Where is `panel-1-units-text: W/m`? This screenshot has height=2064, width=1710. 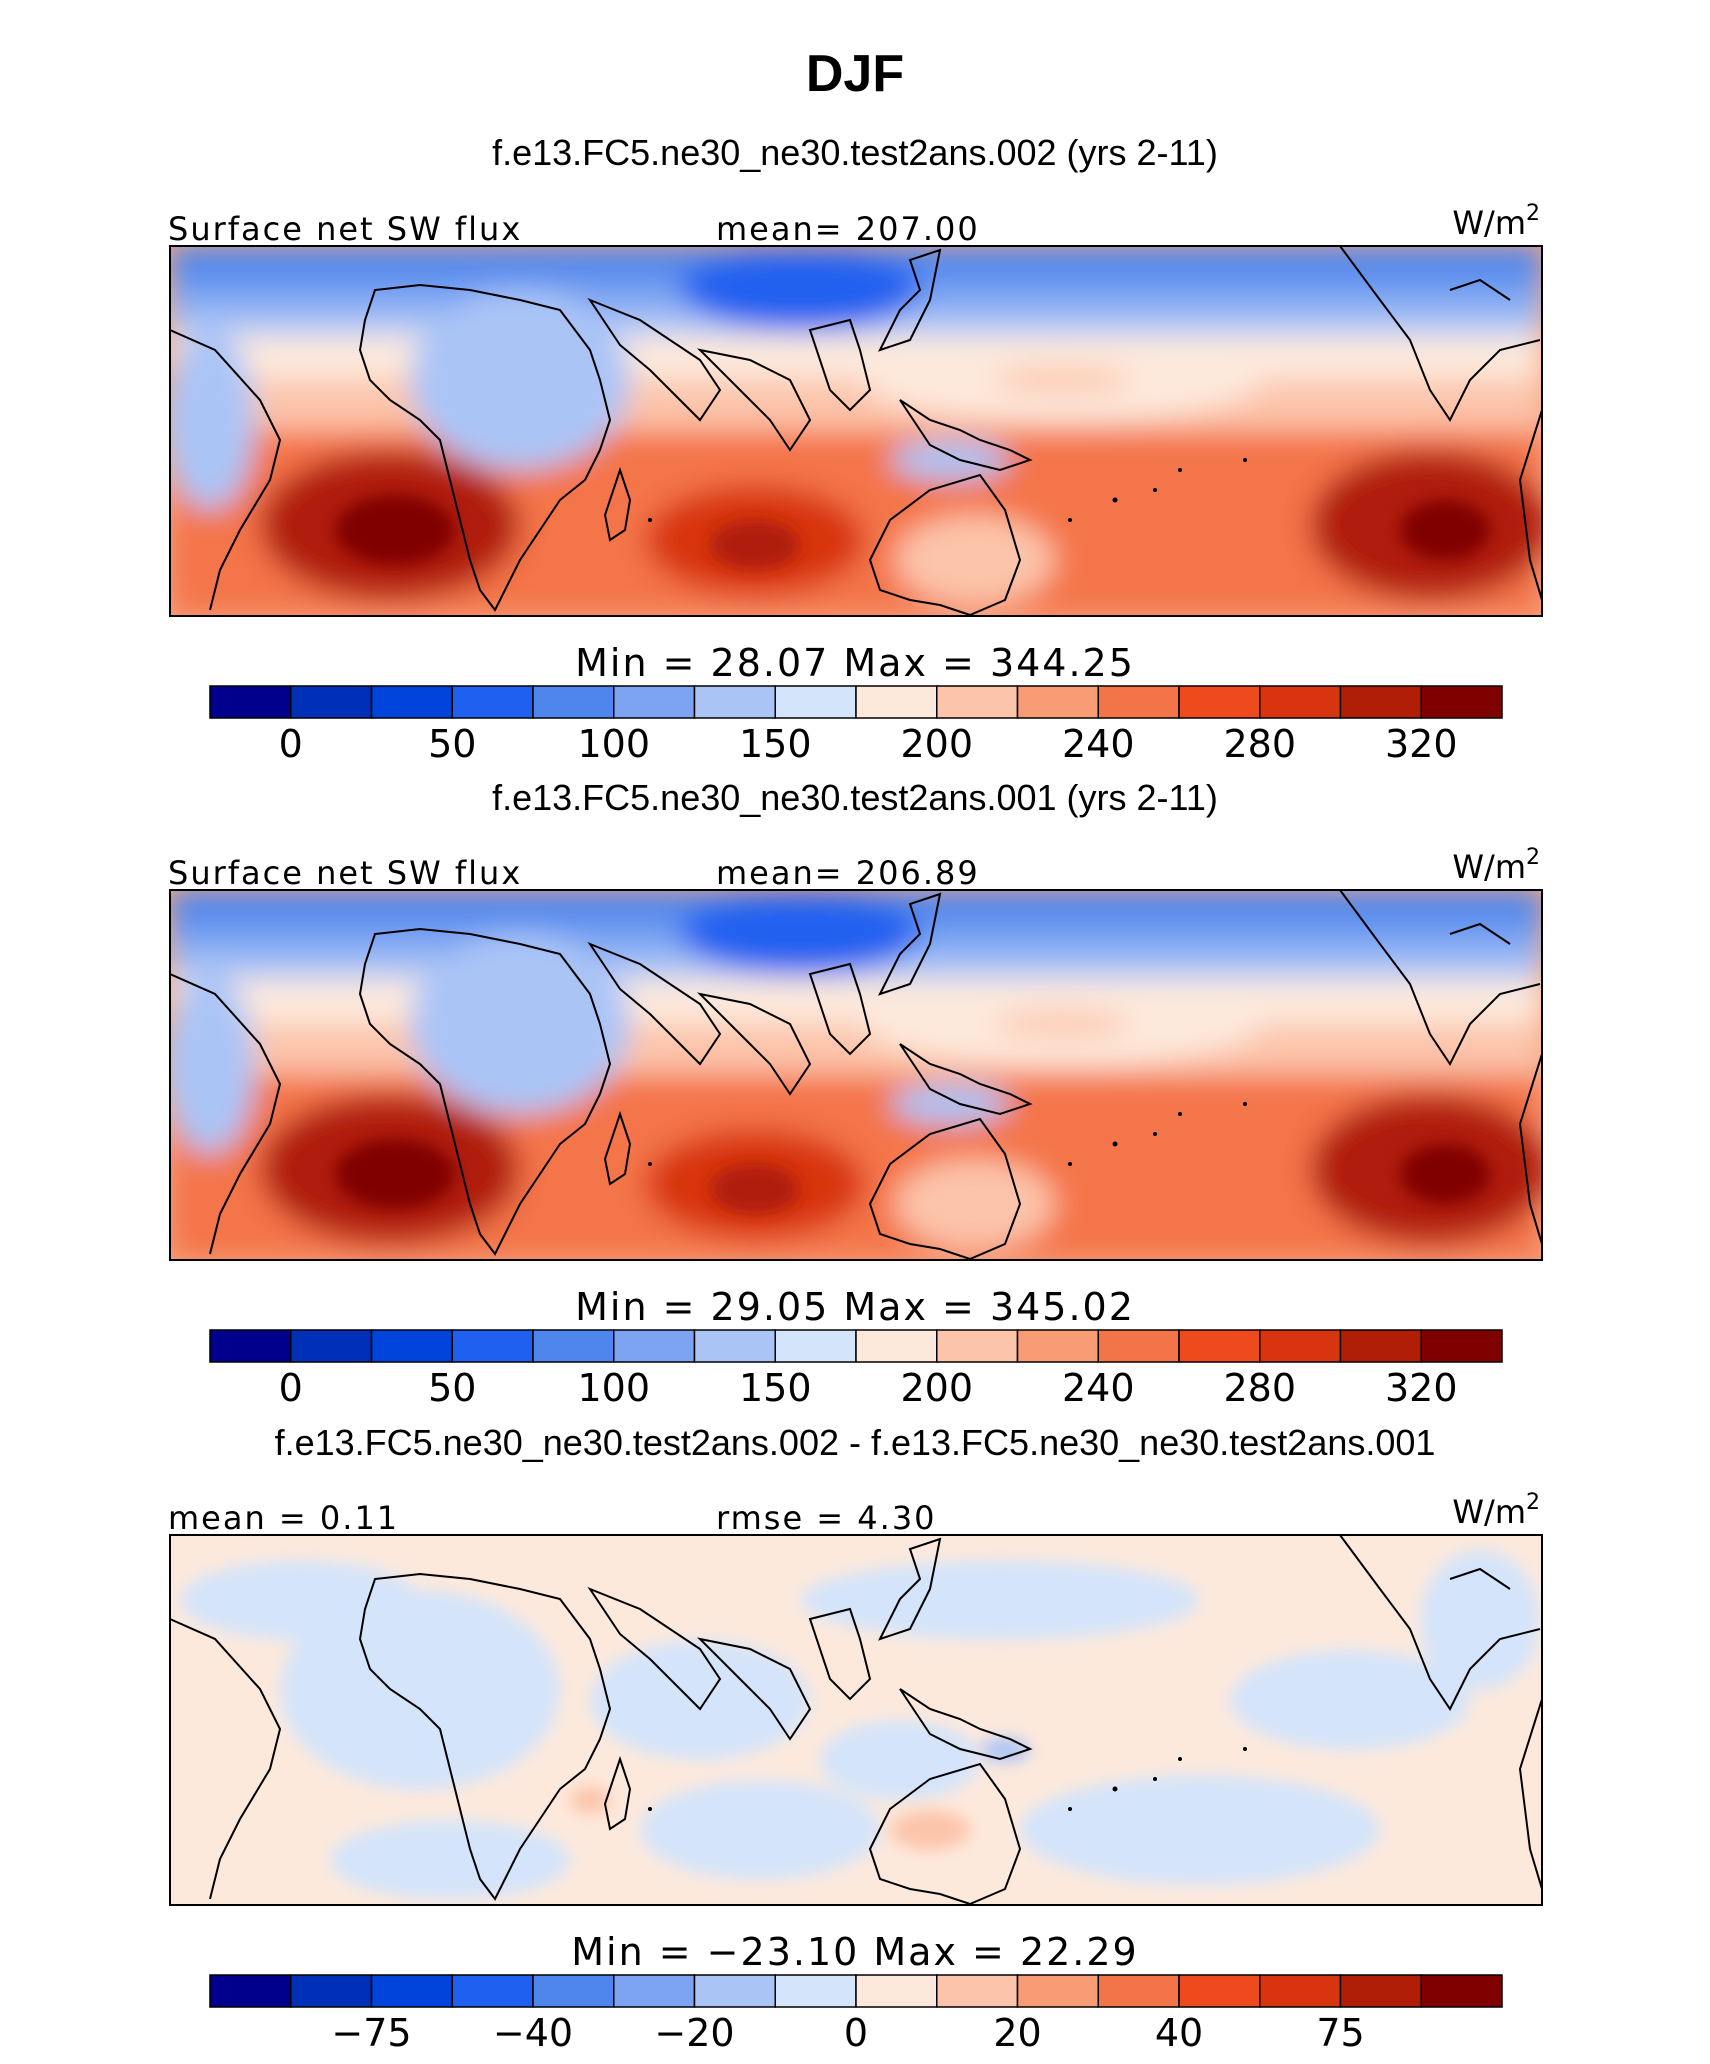
panel-1-units-text: W/m is located at coordinates (1489, 223).